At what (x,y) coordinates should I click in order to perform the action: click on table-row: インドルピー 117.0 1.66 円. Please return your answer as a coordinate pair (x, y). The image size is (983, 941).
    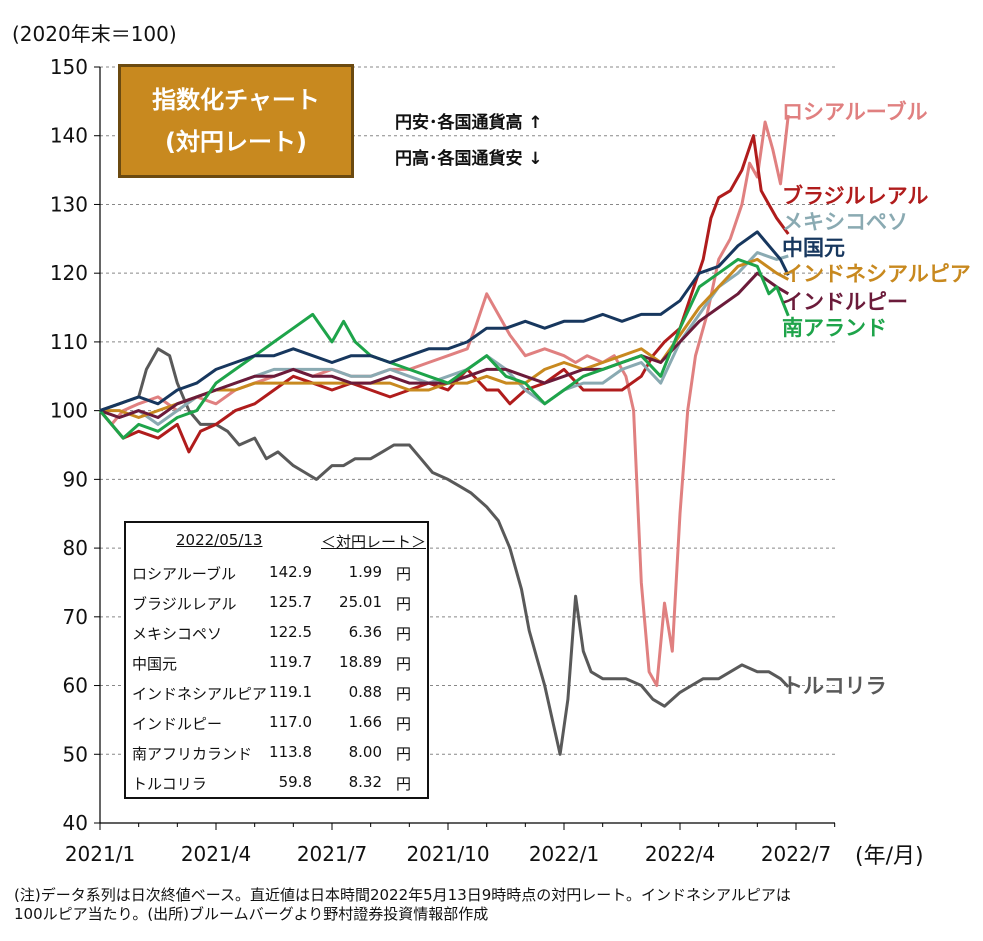
    Looking at the image, I should click on (277, 725).